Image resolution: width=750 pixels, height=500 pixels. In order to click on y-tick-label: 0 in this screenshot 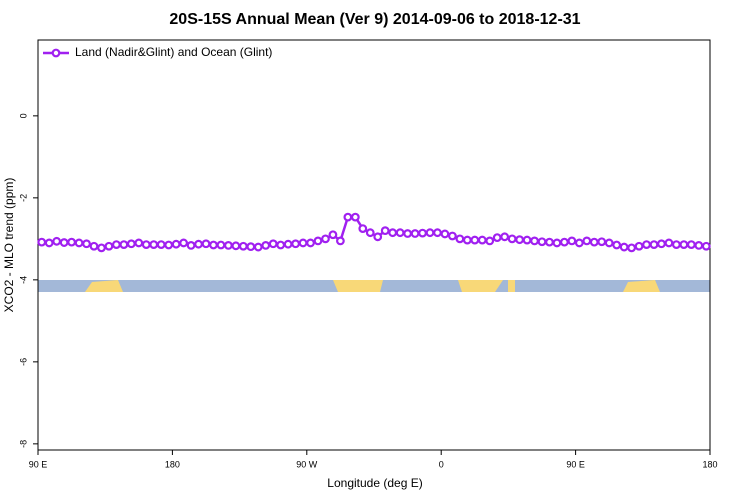, I will do `click(23, 115)`.